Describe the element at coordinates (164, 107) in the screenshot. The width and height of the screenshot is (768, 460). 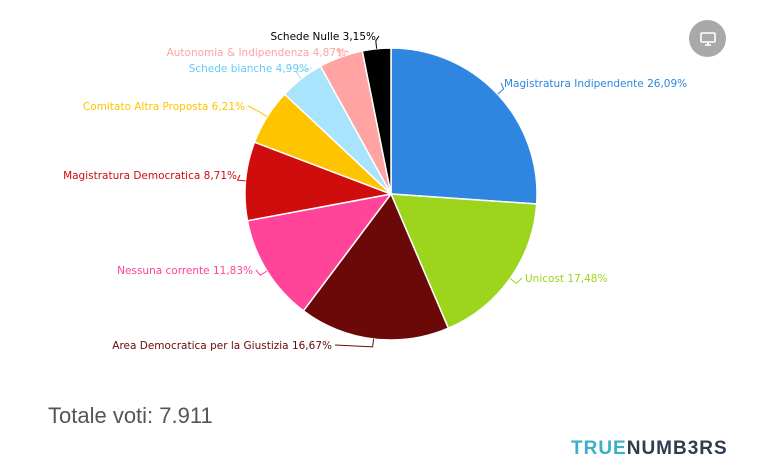
I see `slice-label: Comitato Altra Proposta 6,21%` at that location.